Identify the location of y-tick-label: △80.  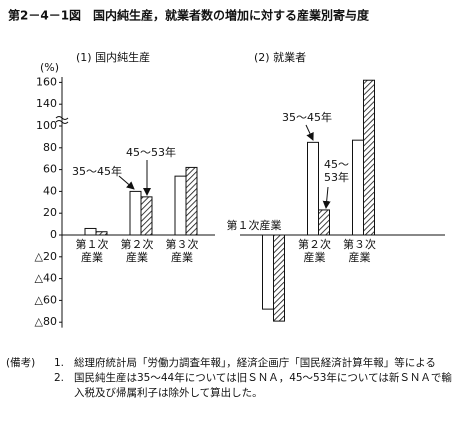
(46, 321).